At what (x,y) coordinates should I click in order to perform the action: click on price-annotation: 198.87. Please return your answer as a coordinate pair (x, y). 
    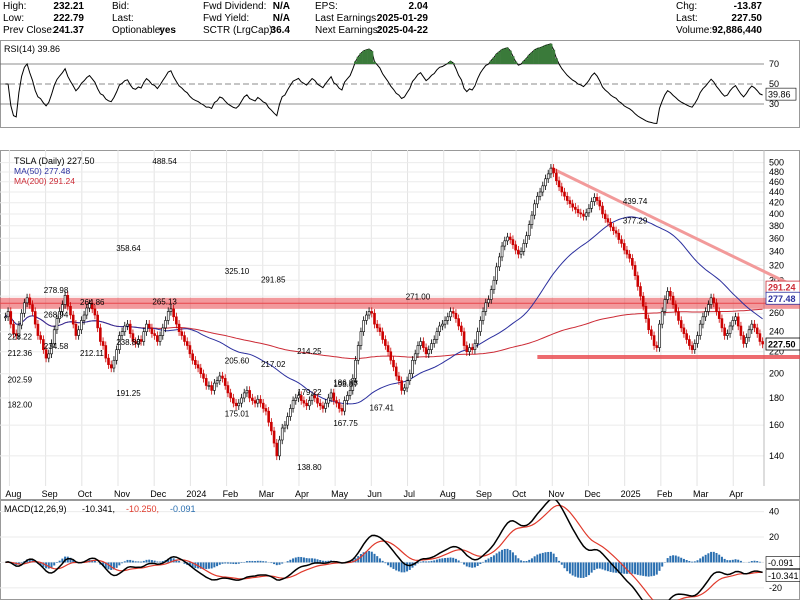
    Looking at the image, I should click on (345, 384).